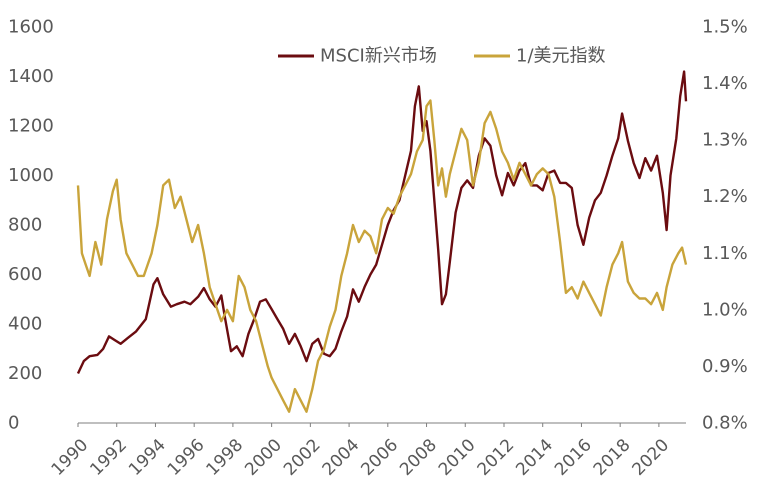 This screenshot has height=495, width=761. What do you see at coordinates (561, 56) in the screenshot?
I see `legend-label: 1/美元指数` at bounding box center [561, 56].